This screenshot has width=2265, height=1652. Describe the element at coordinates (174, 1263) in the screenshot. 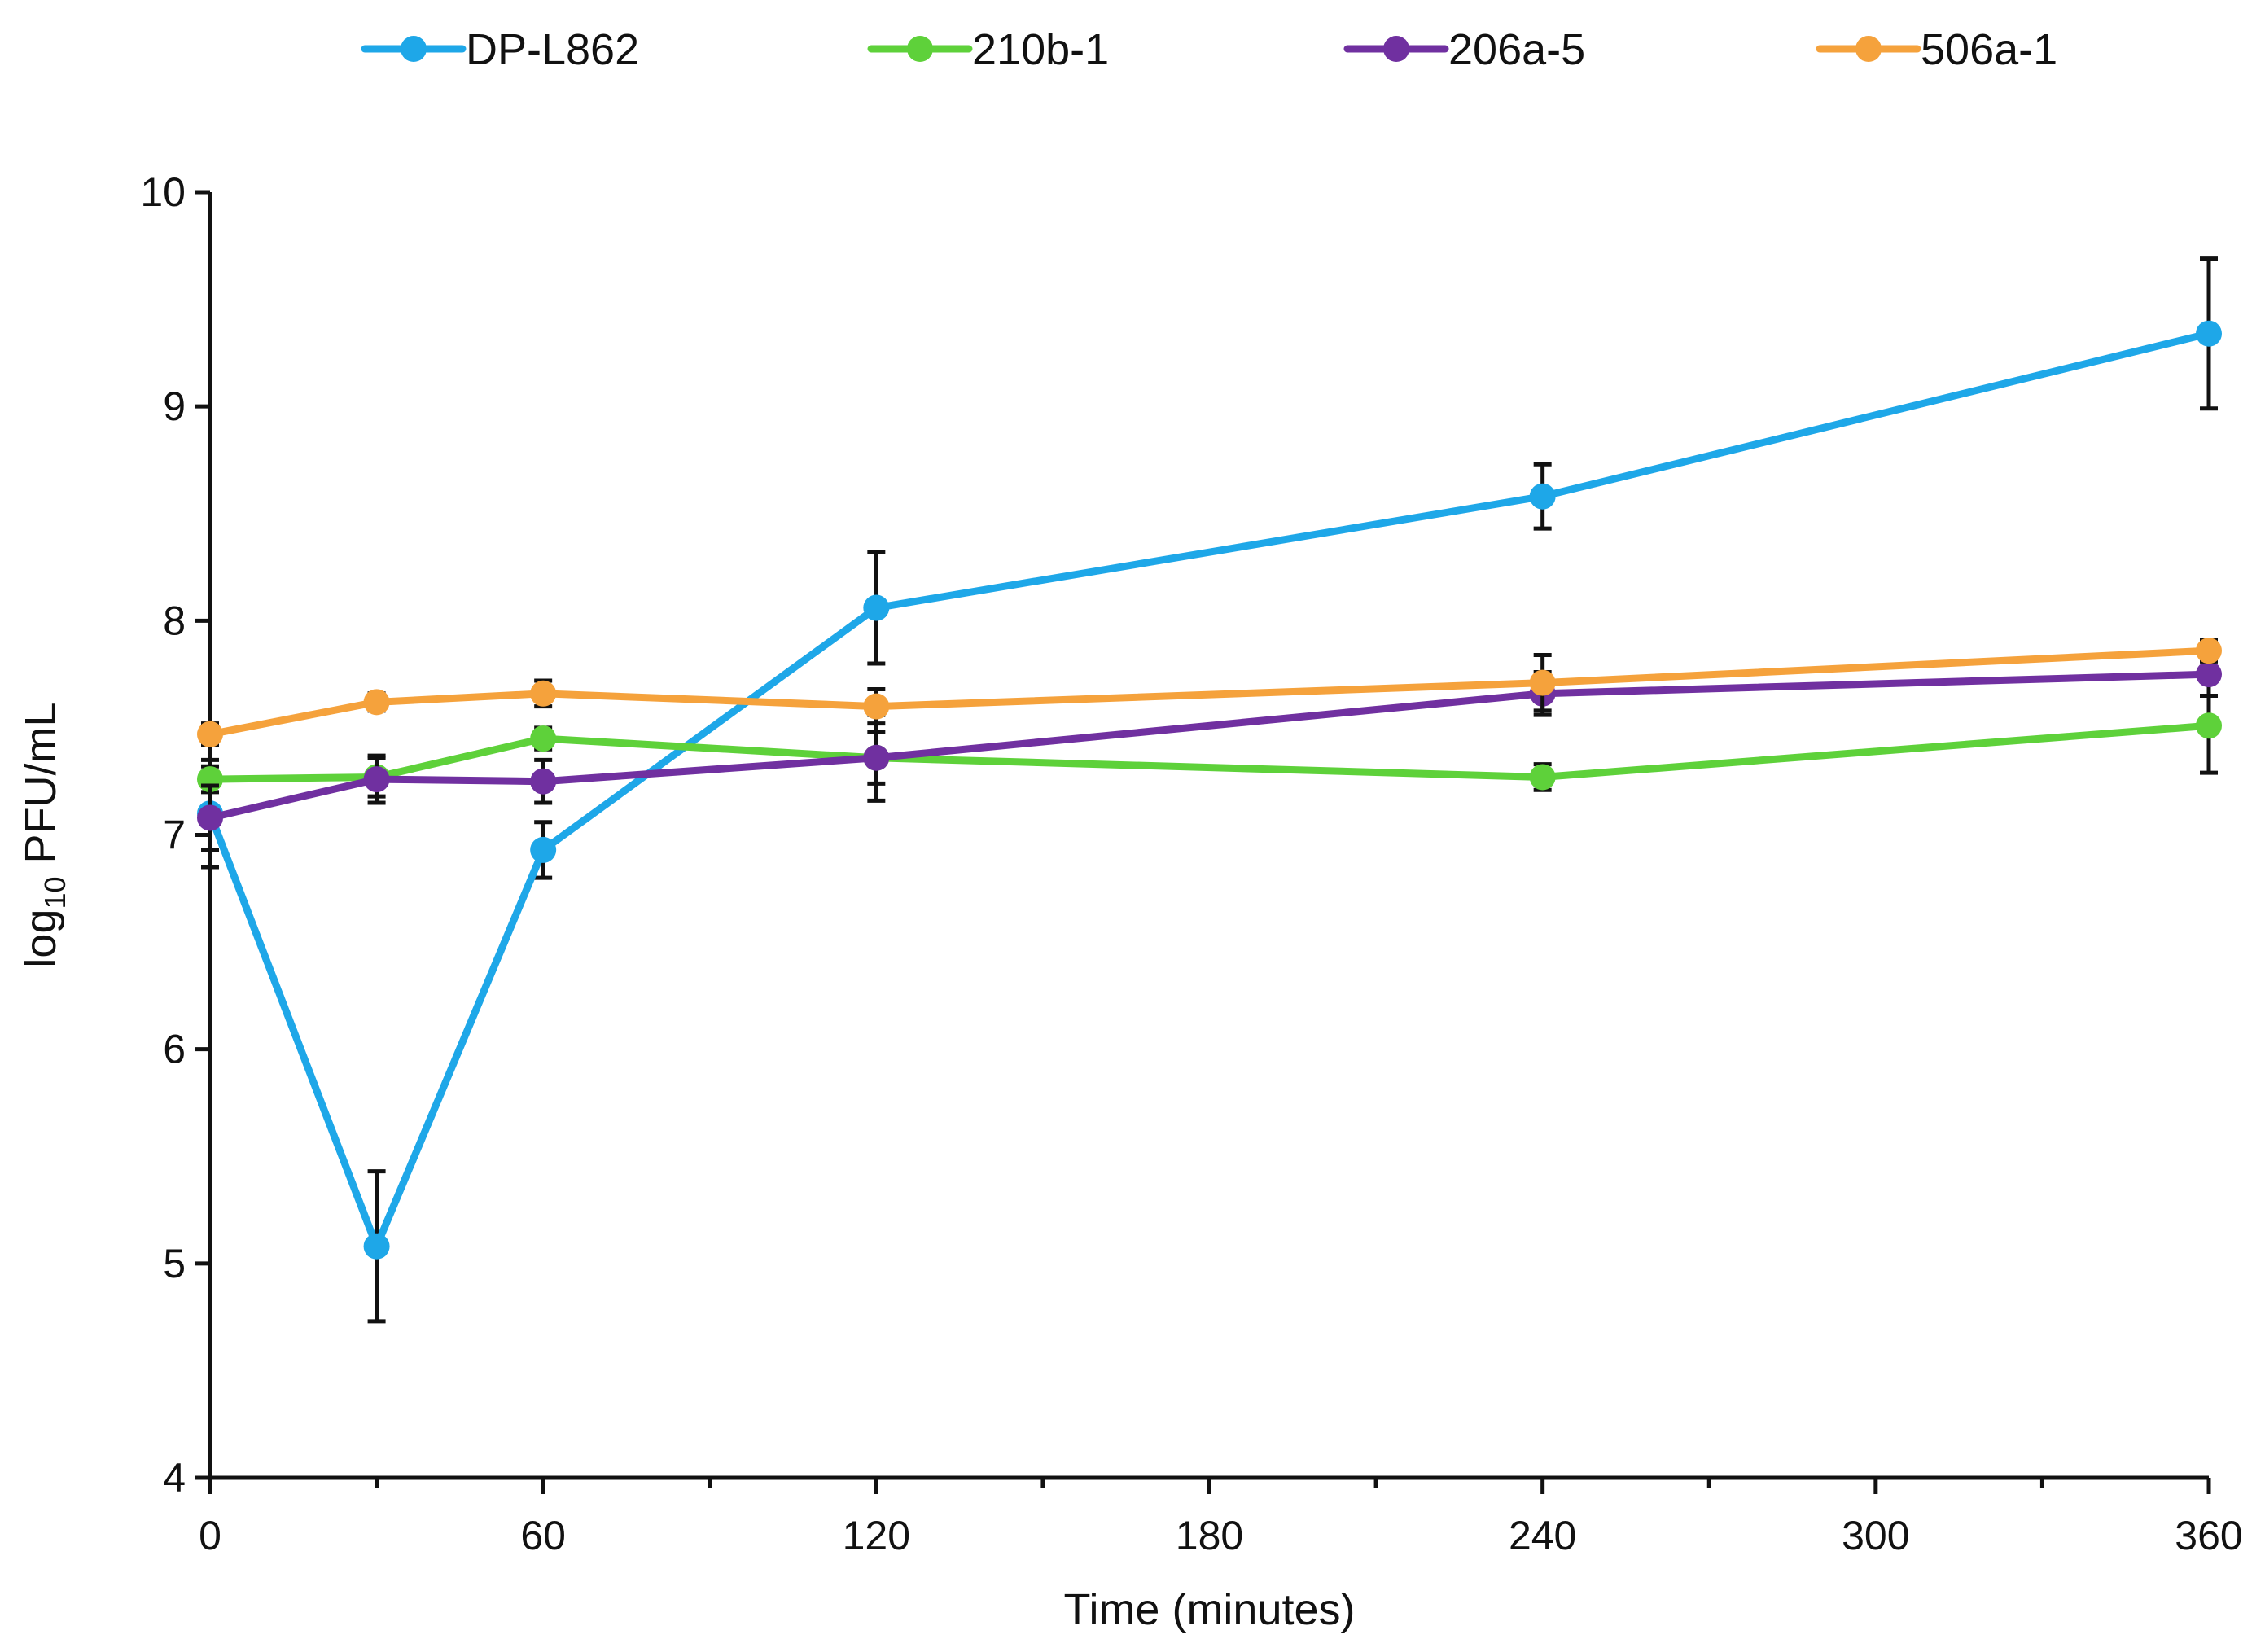

I see `y-tick-label: 5` at that location.